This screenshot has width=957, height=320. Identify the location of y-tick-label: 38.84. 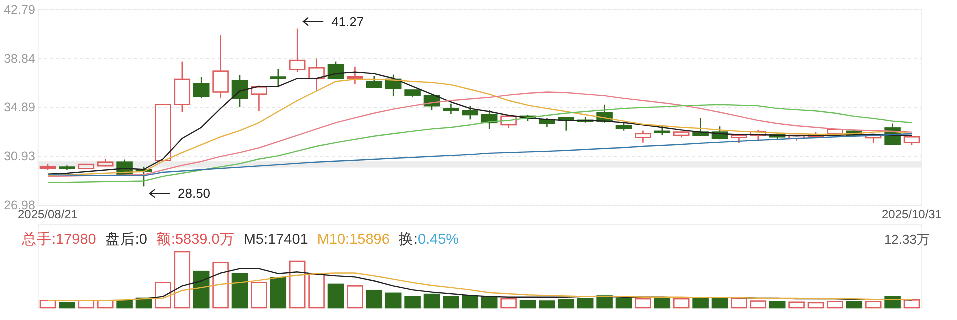
(20, 59).